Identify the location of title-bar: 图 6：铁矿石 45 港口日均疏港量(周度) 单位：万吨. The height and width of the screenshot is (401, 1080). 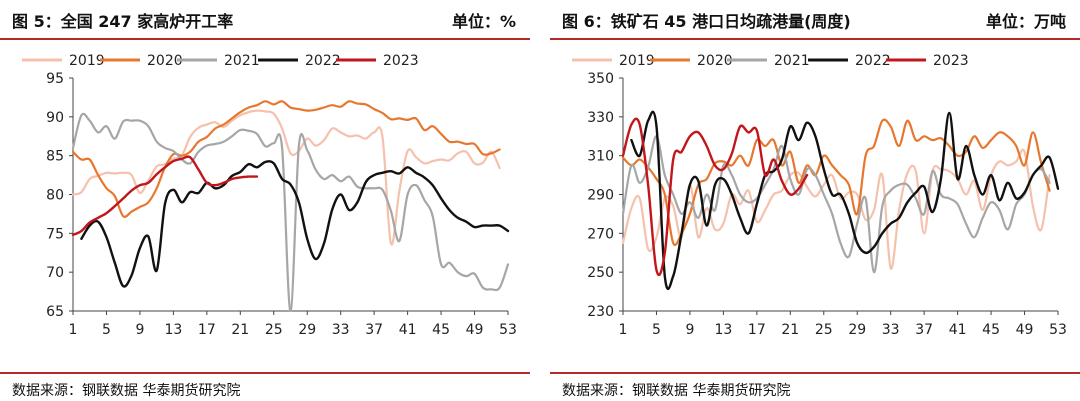
(815, 19).